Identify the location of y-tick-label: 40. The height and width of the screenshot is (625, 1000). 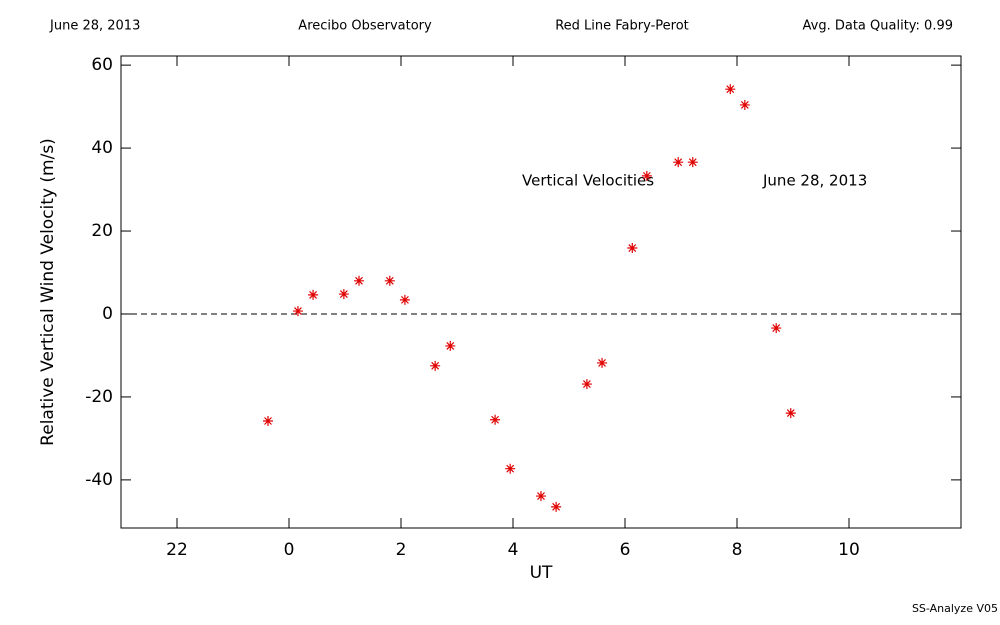
(102, 148).